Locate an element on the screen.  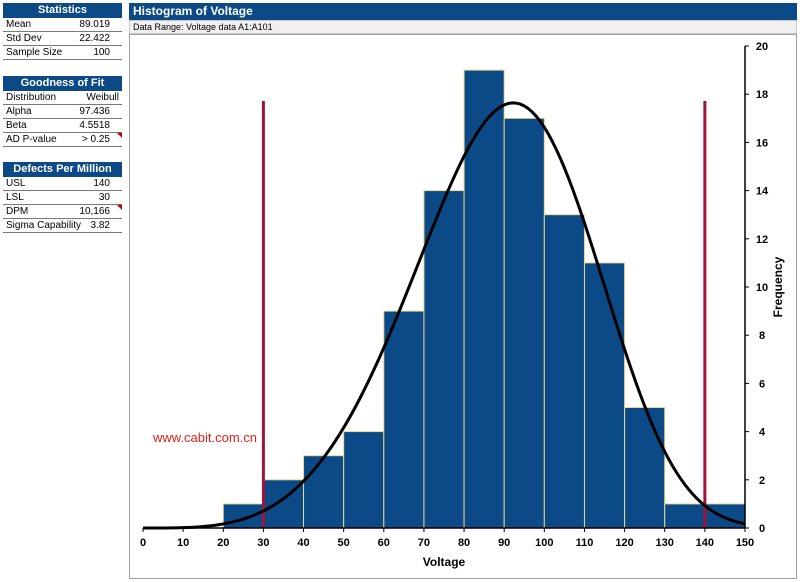
fit-row-ad-pvalue: AD P-value > 0.25 is located at coordinates (62, 140).